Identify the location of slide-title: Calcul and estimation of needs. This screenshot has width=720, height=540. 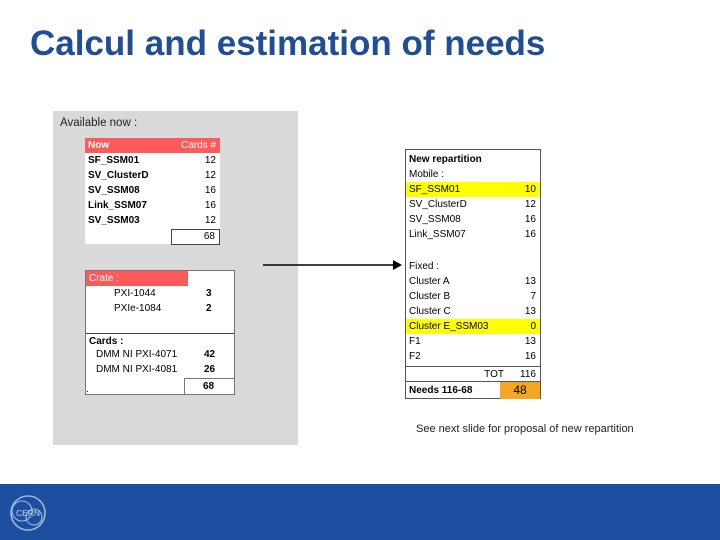
(288, 43).